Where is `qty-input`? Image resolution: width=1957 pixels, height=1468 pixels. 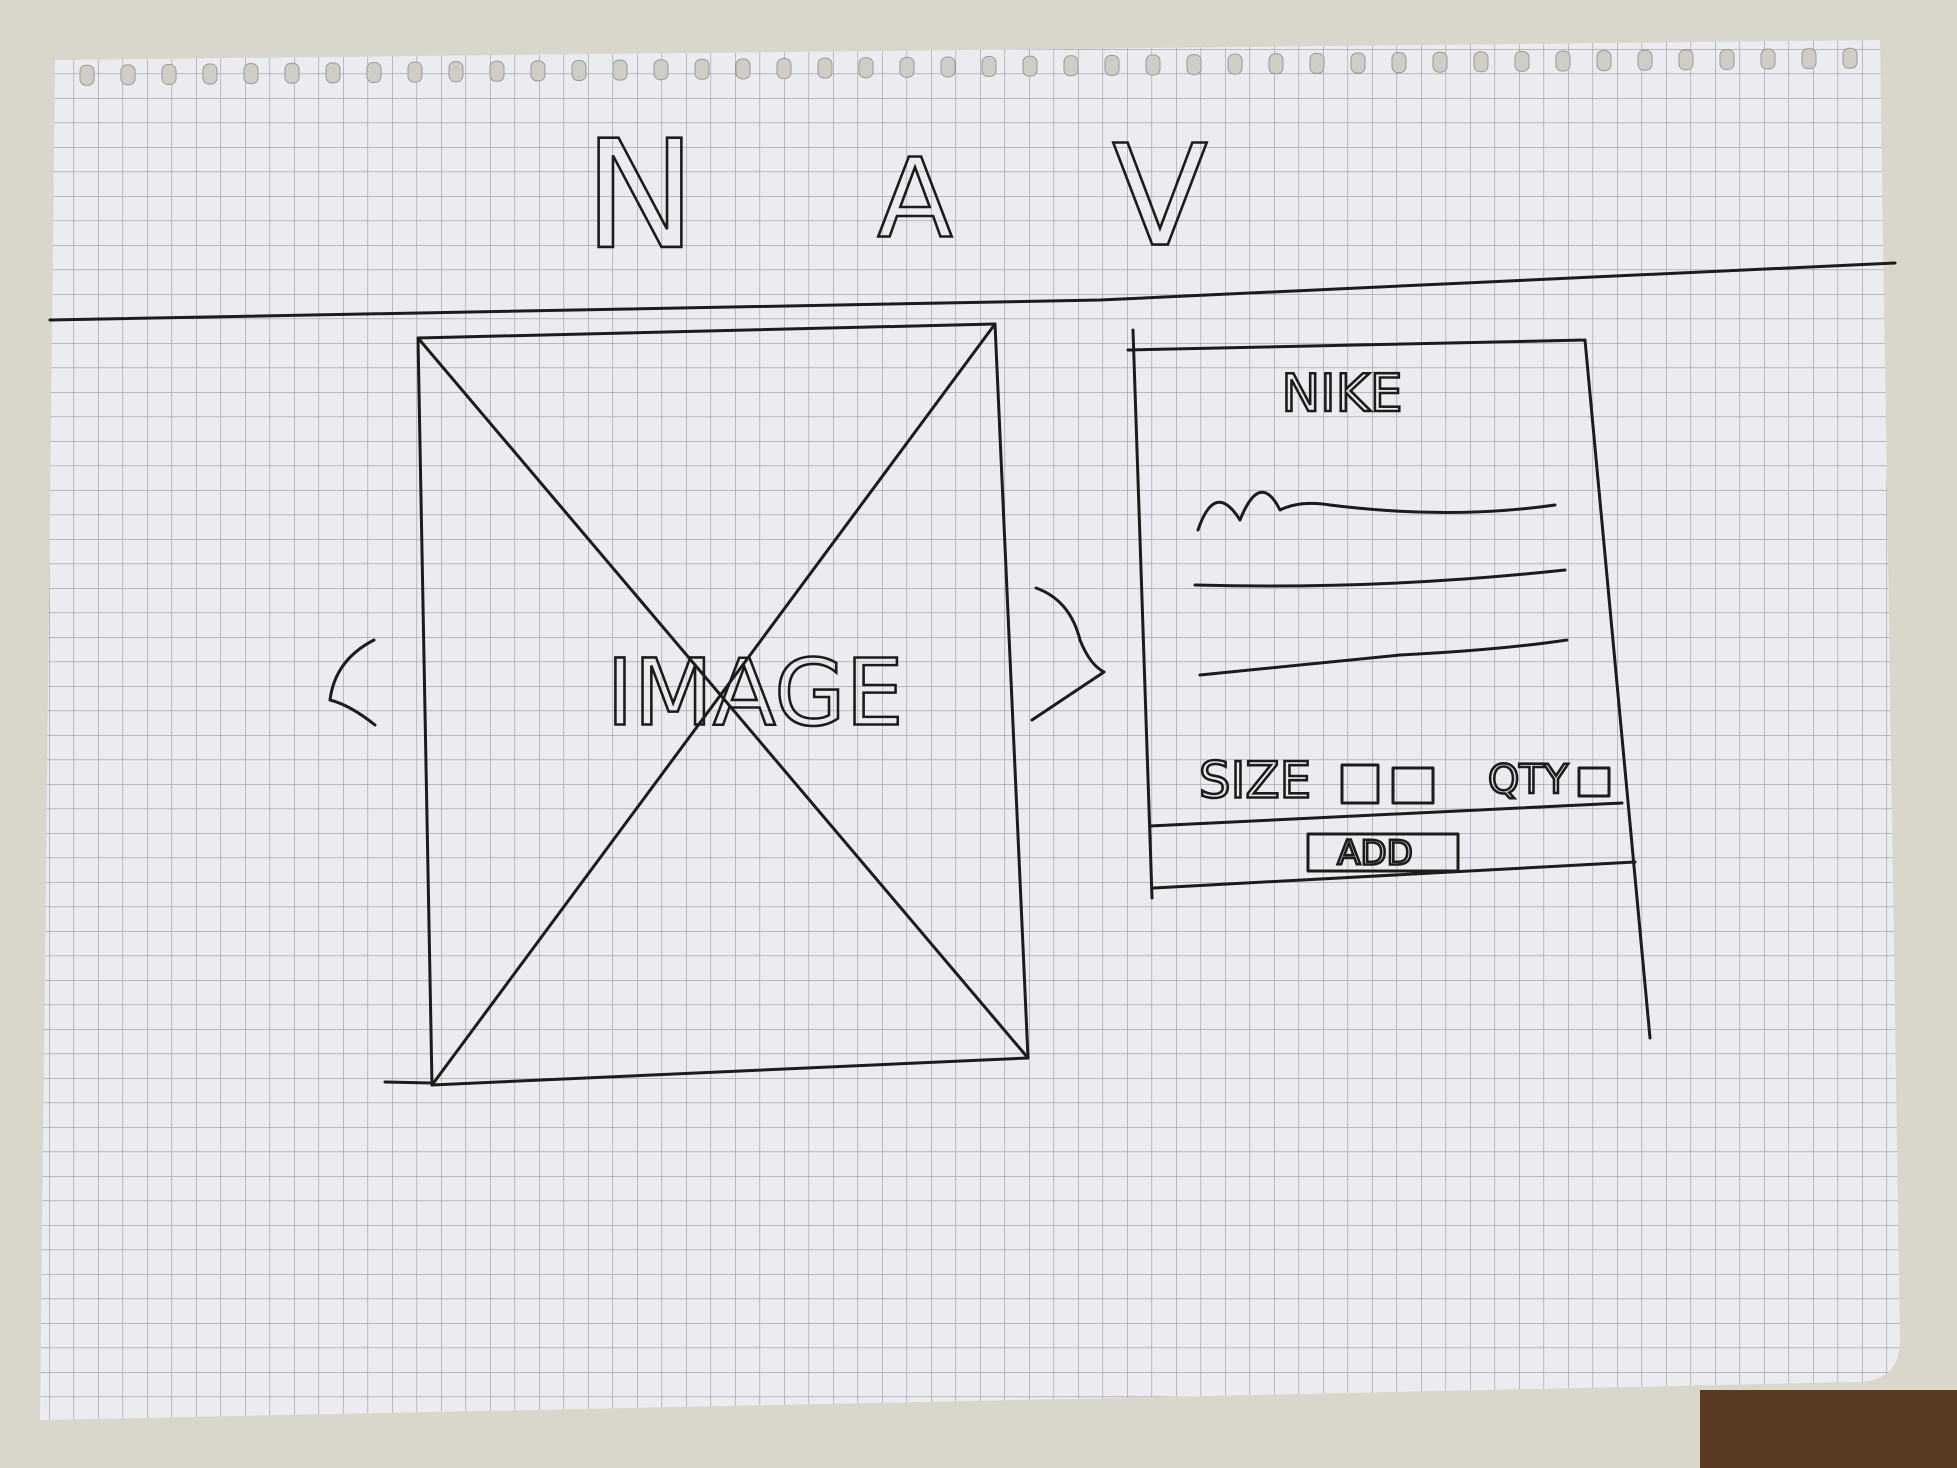
qty-input is located at coordinates (1594, 782).